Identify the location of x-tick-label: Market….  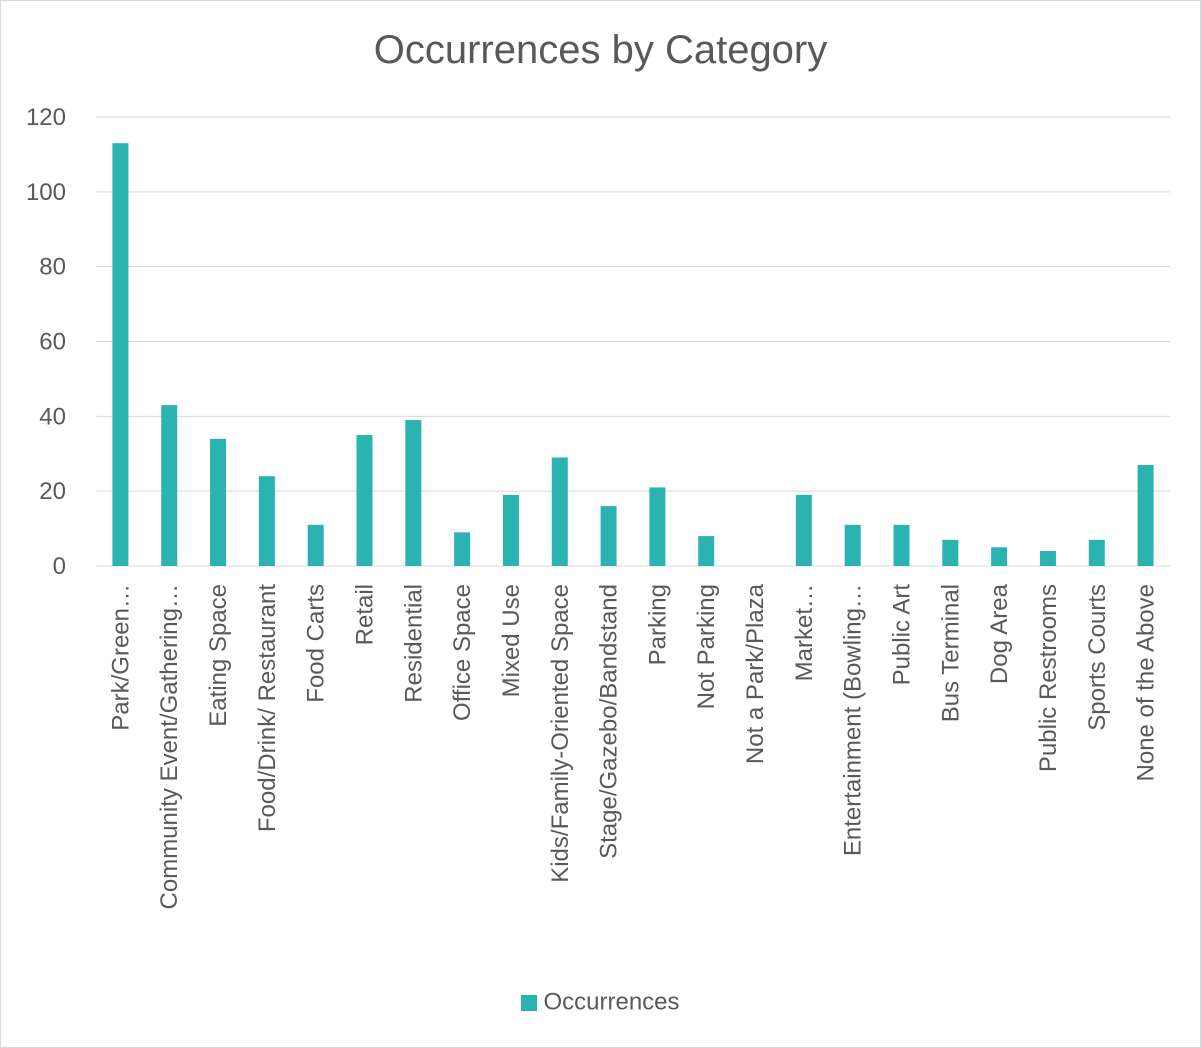
(804, 632).